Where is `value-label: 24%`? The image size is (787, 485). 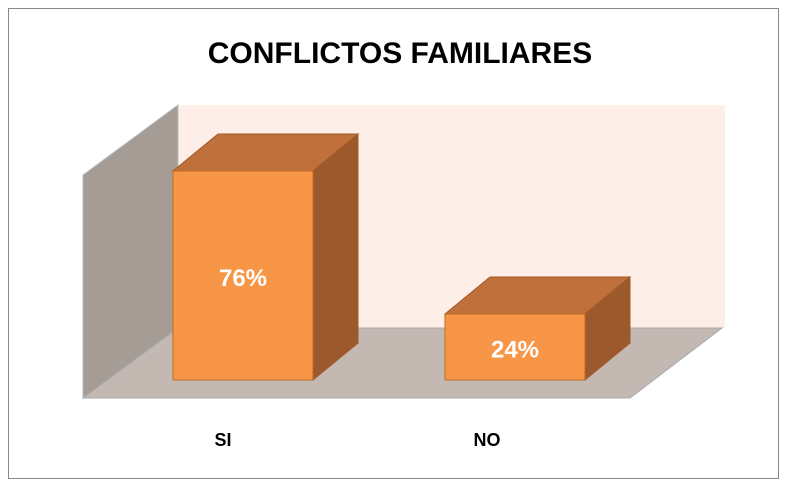 value-label: 24% is located at coordinates (515, 349).